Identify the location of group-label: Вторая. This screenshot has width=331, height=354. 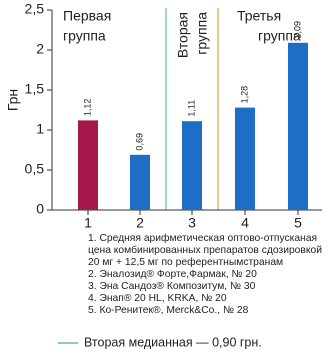
(183, 35).